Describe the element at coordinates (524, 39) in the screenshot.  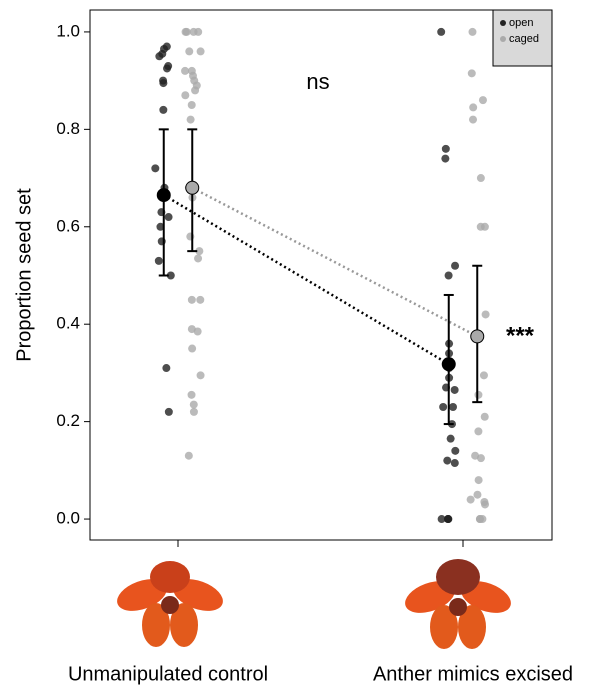
I see `legend-label: caged` at that location.